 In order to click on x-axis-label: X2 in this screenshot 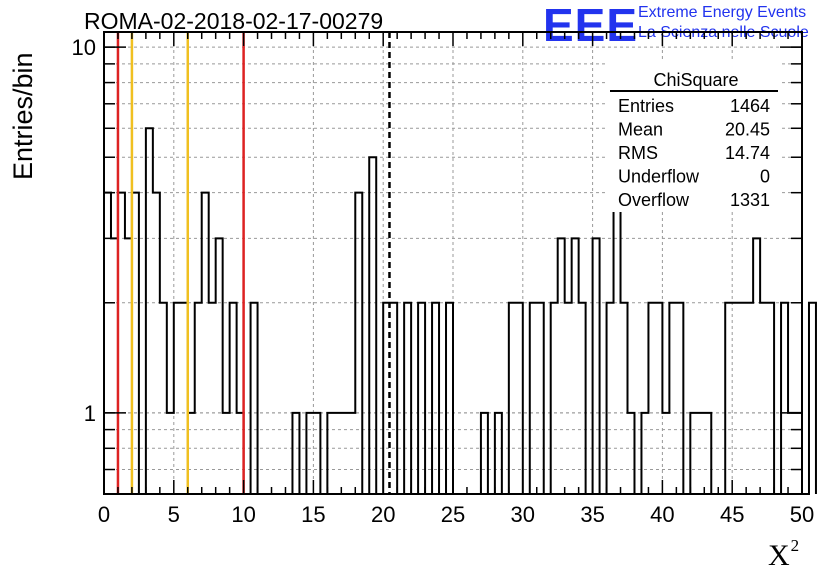, I will do `click(783, 554)`.